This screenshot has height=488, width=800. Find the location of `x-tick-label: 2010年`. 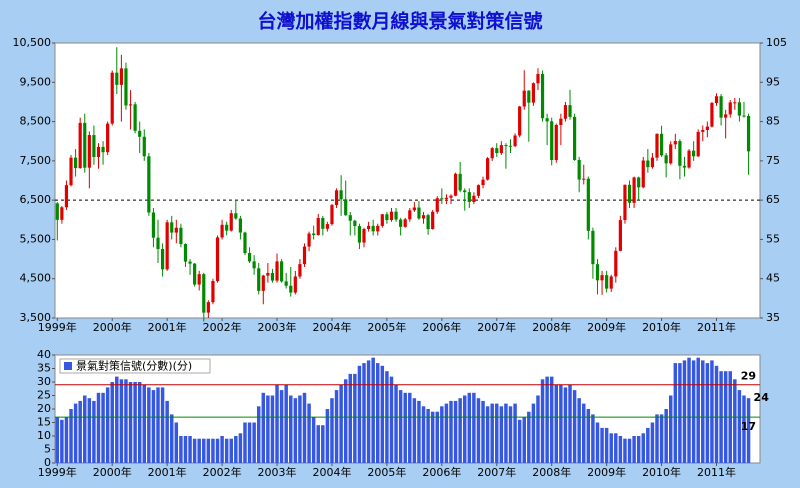

x-tick-label: 2010年 is located at coordinates (661, 327).